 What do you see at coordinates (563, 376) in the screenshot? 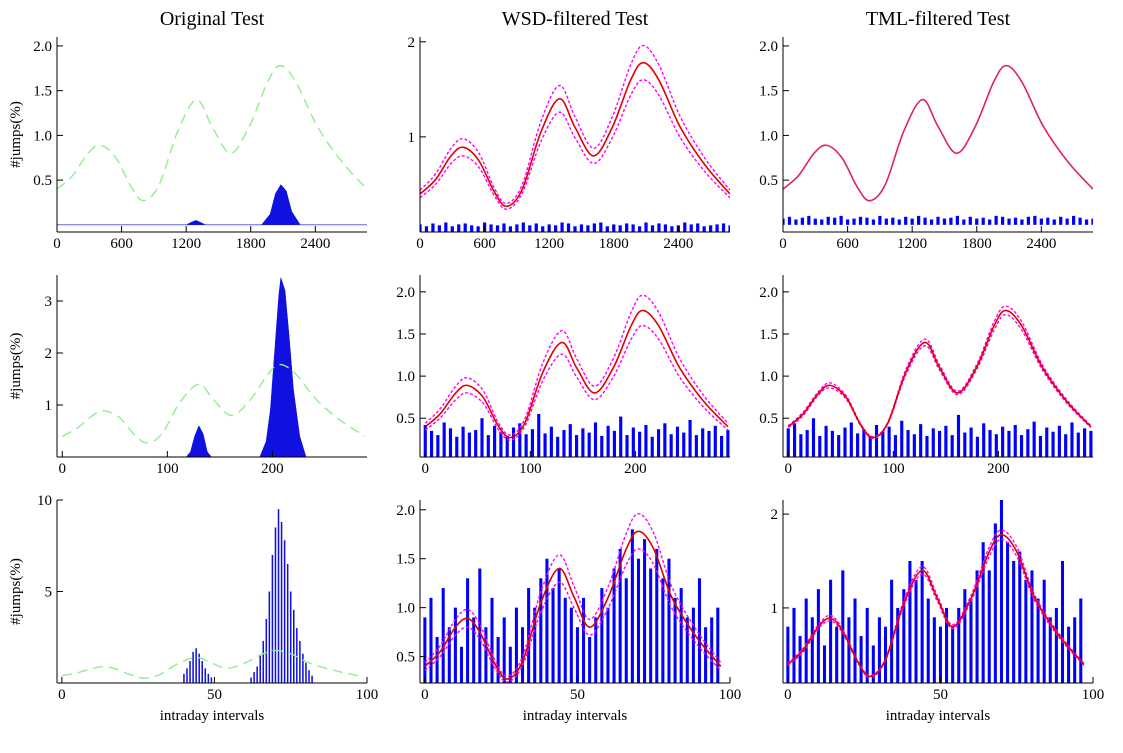
I see `panel: 0 100 200 0.5 1.0 1.5 2.0` at bounding box center [563, 376].